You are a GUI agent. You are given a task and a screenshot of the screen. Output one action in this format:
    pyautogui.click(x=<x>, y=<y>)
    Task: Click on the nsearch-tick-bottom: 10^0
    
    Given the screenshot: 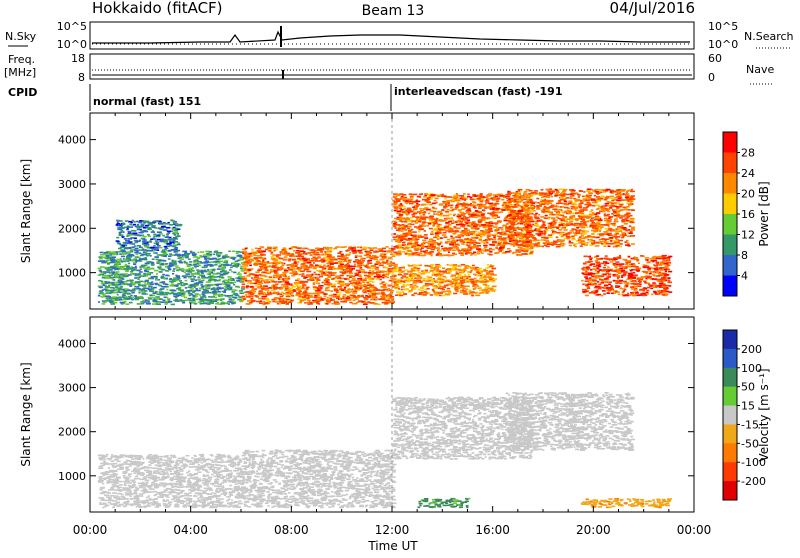 What is the action you would take?
    pyautogui.click(x=723, y=44)
    